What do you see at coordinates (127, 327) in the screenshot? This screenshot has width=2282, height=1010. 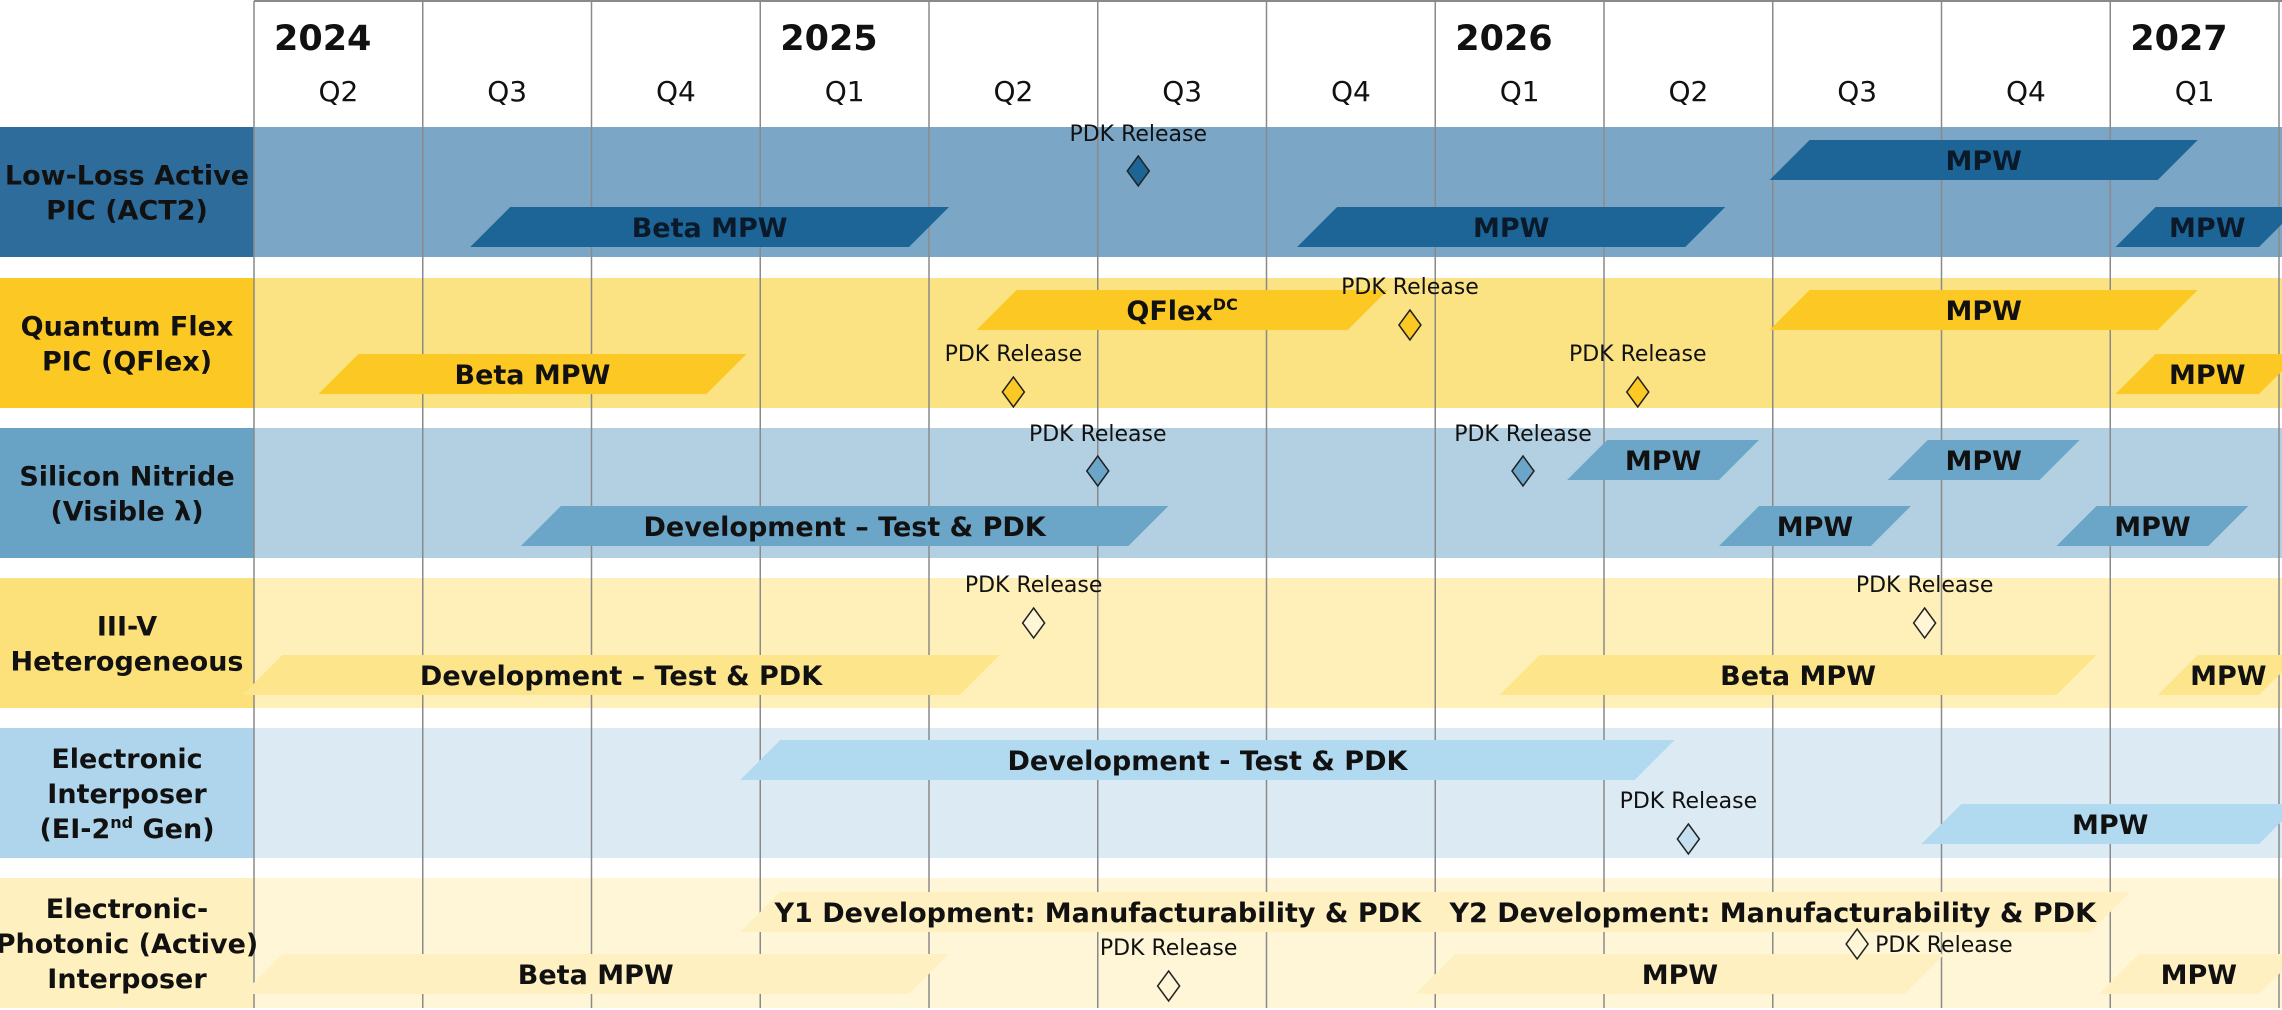 I see `row-label: Quantum Flex` at bounding box center [127, 327].